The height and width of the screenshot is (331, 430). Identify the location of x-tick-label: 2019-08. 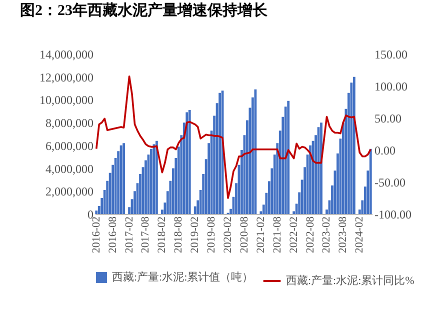
(212, 235).